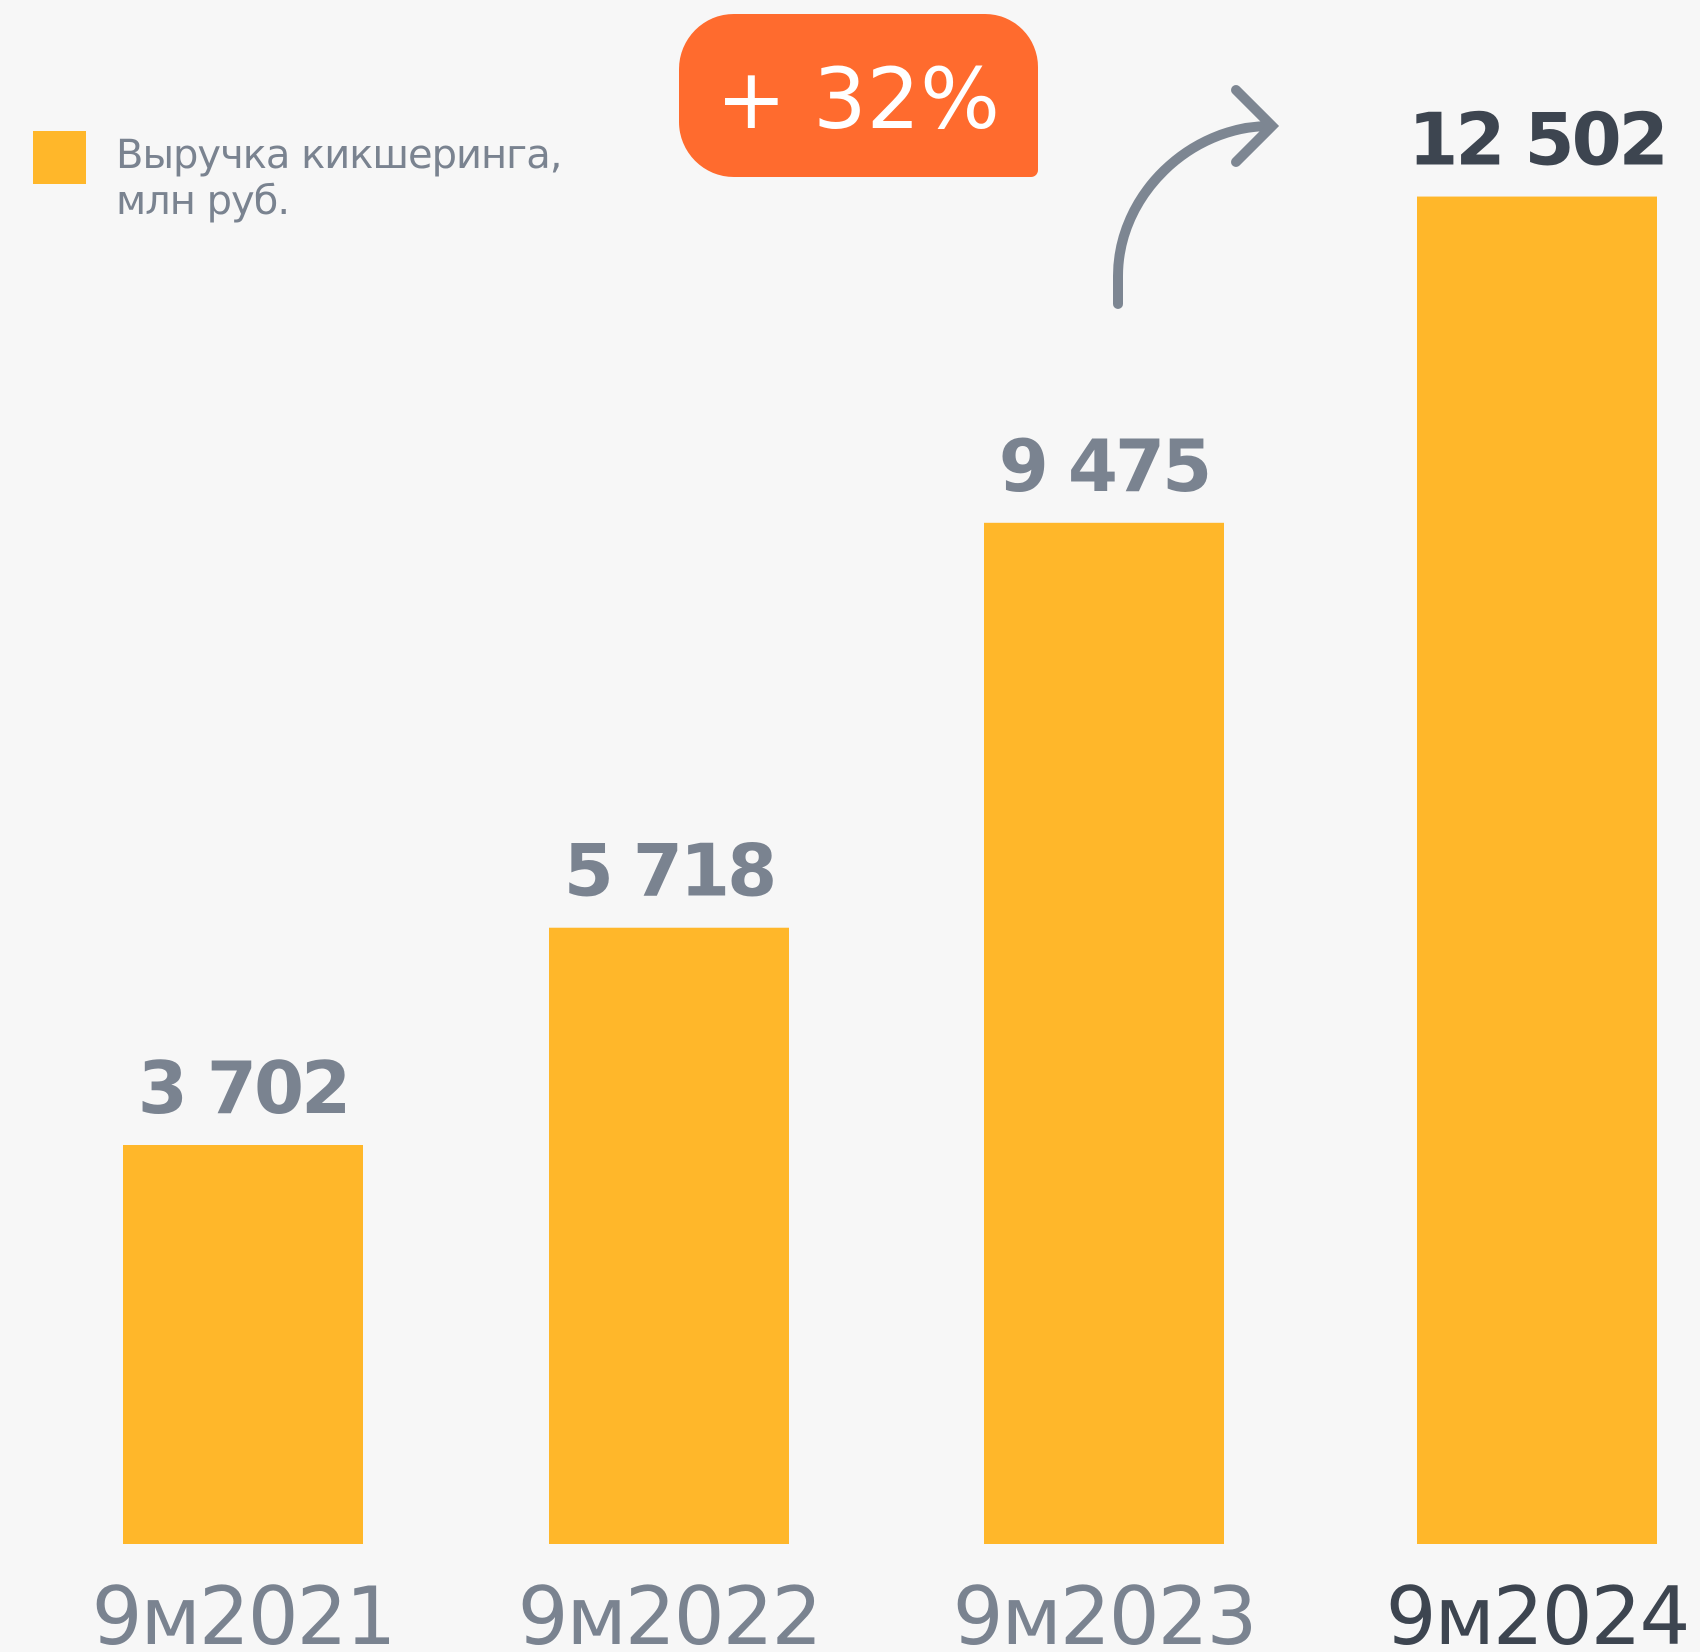 The height and width of the screenshot is (1652, 1700). I want to click on value-label: 9 475, so click(1104, 466).